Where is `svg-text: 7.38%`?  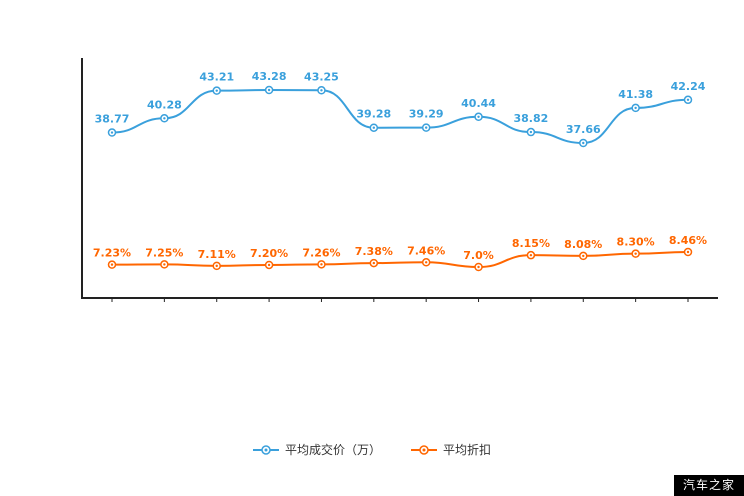 svg-text: 7.38% is located at coordinates (374, 251).